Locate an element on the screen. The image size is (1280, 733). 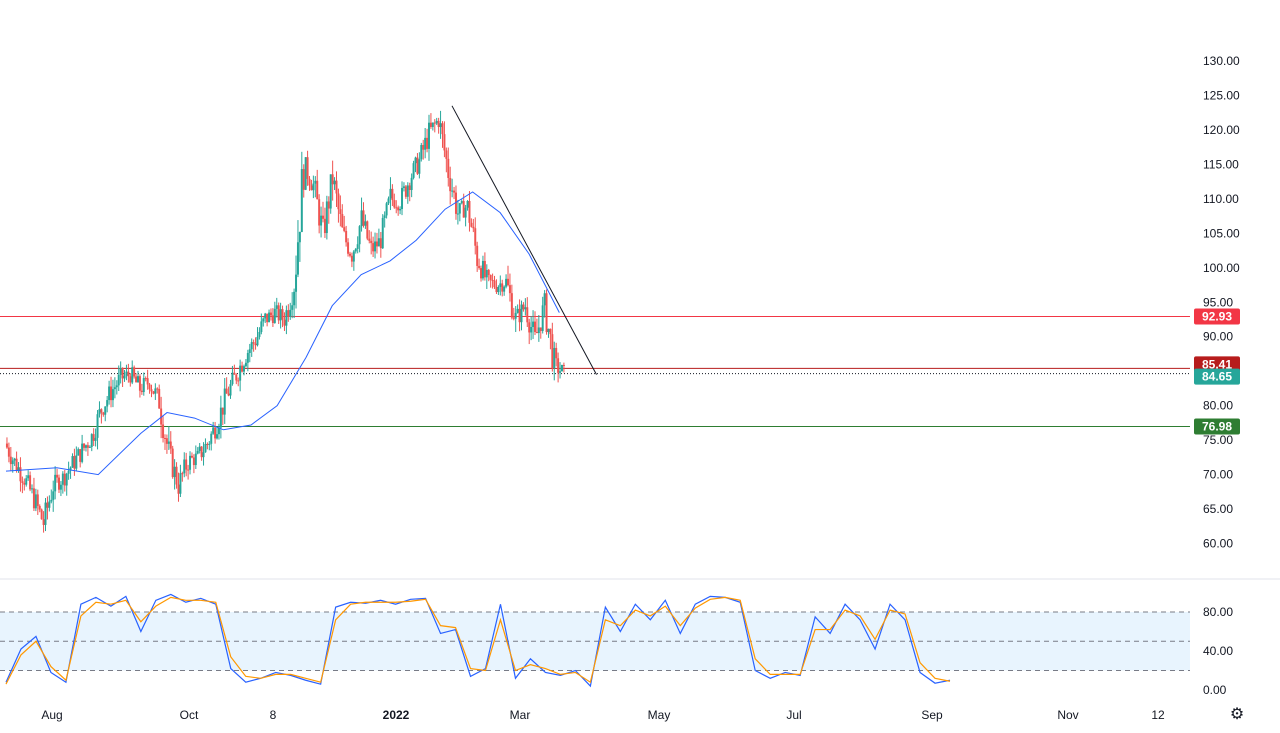
time-axis-tick: Nov is located at coordinates (1067, 715).